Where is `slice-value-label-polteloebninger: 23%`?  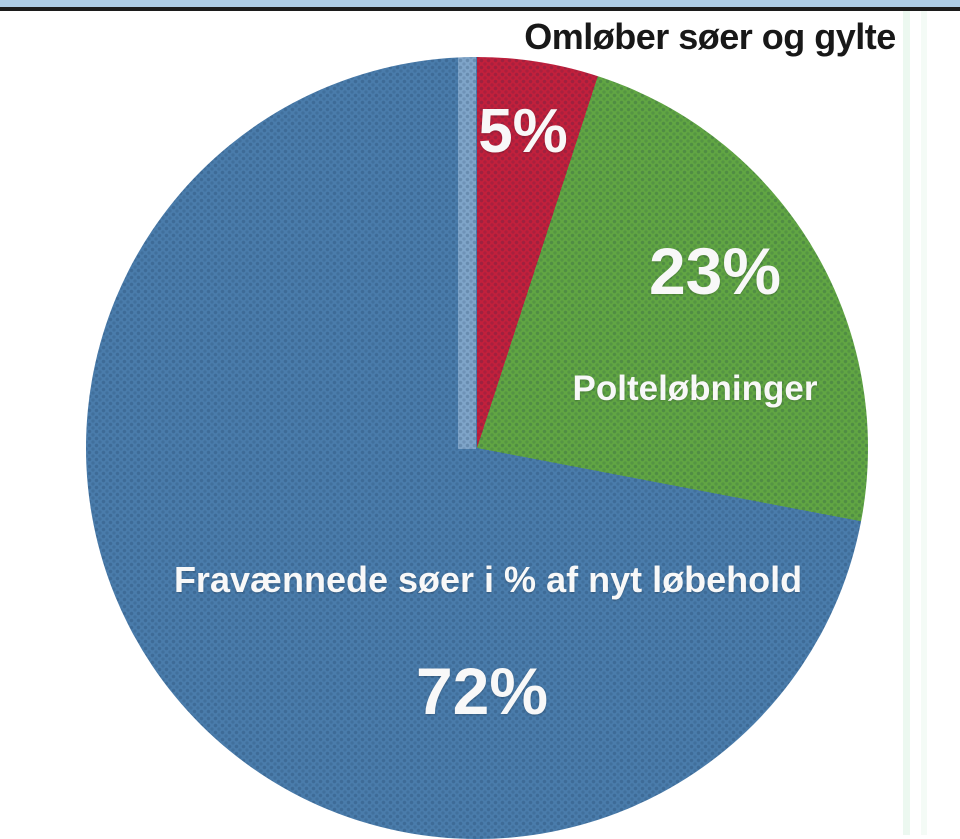 slice-value-label-polteloebninger: 23% is located at coordinates (715, 271).